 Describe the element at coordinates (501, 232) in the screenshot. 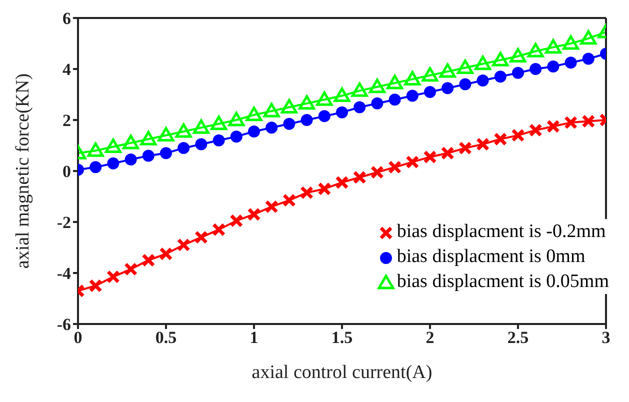

I see `legend-label: bias displacment is -0.2mm` at that location.